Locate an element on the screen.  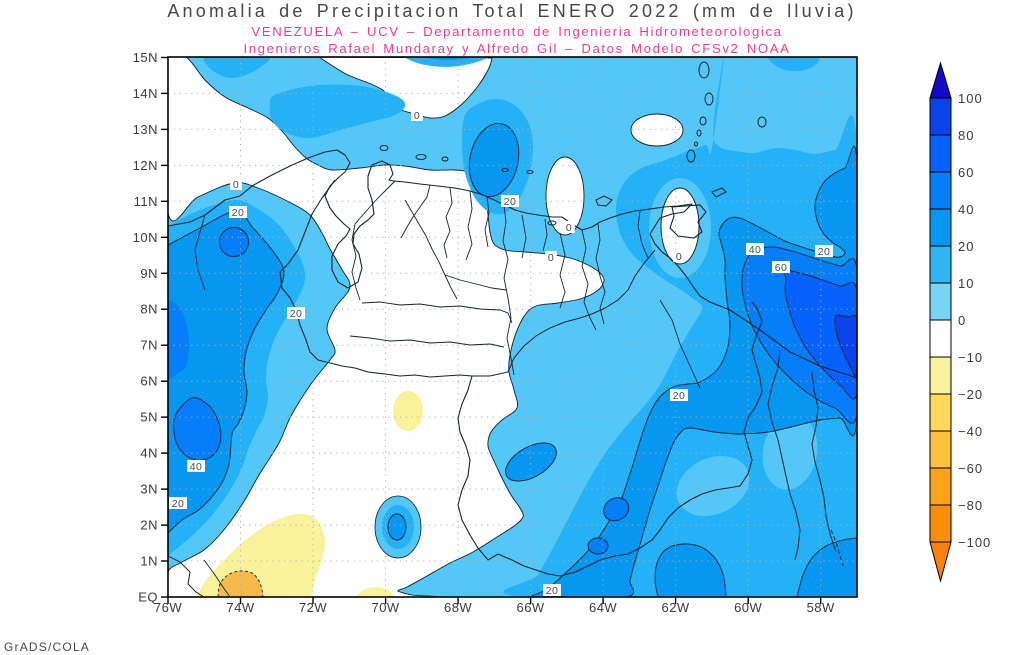
svg-text: −80 is located at coordinates (970, 505).